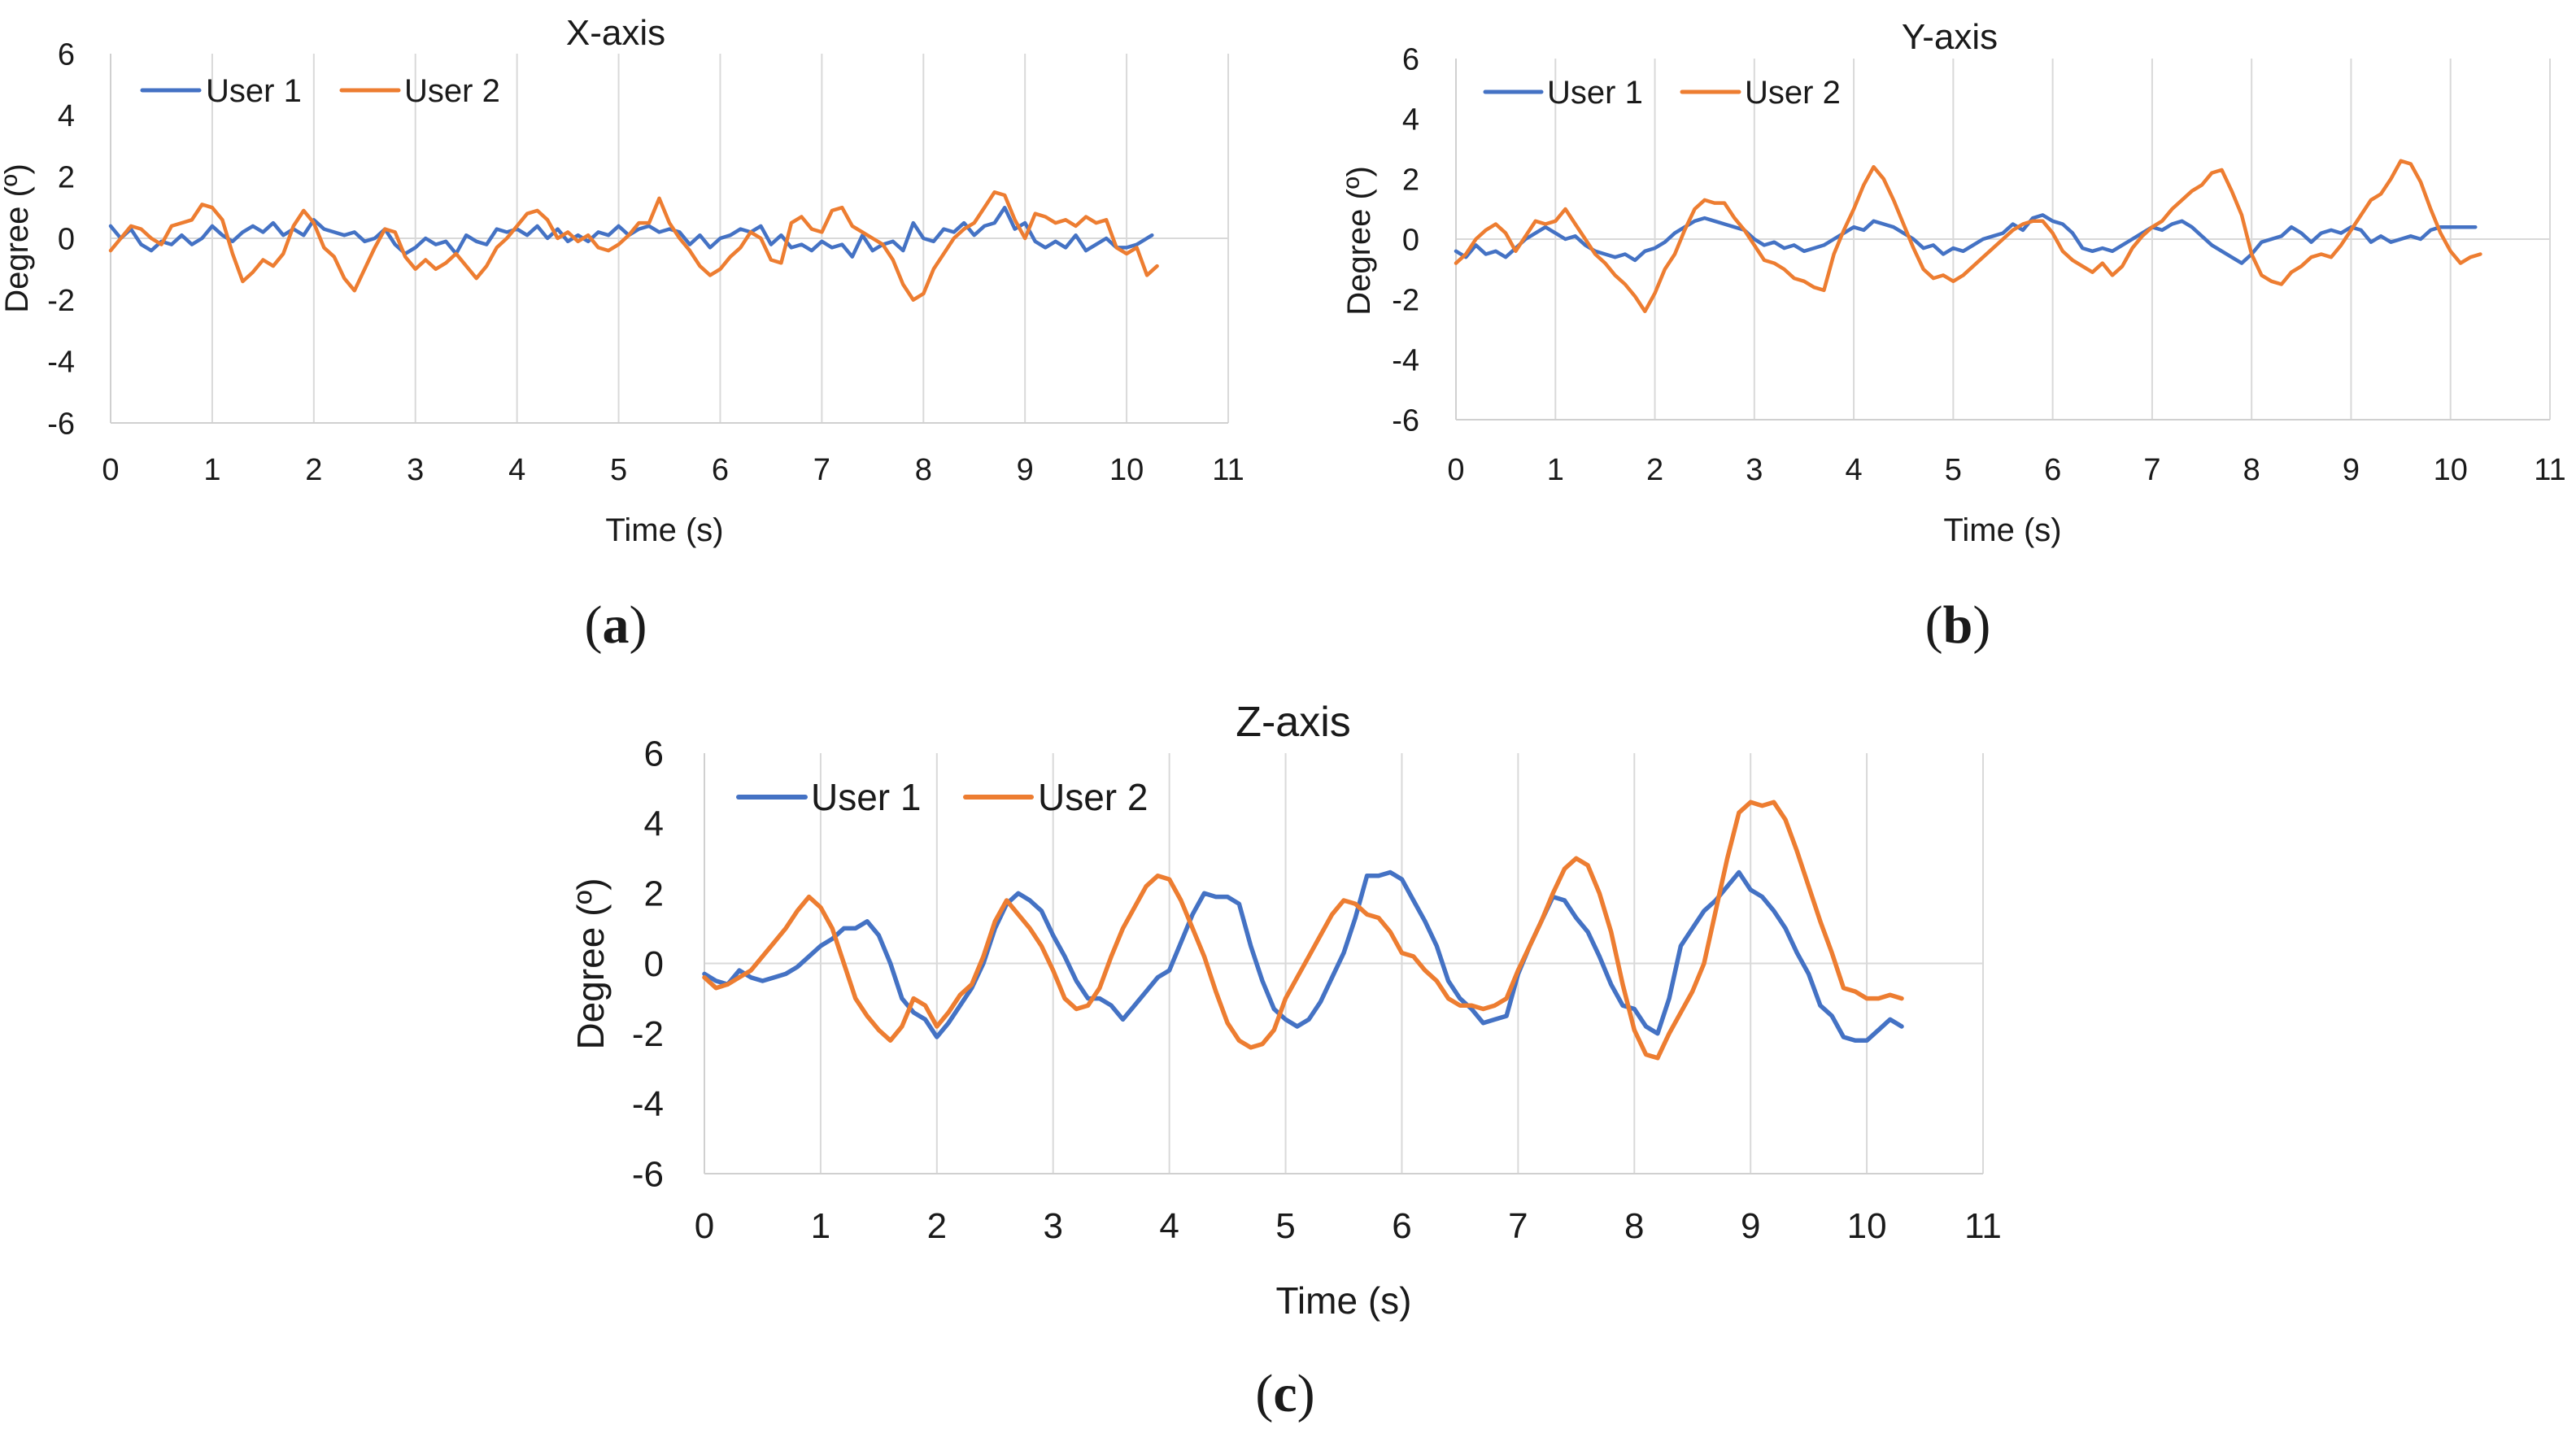 Image resolution: width=2576 pixels, height=1438 pixels. I want to click on panel-caption-letter: b, so click(1958, 625).